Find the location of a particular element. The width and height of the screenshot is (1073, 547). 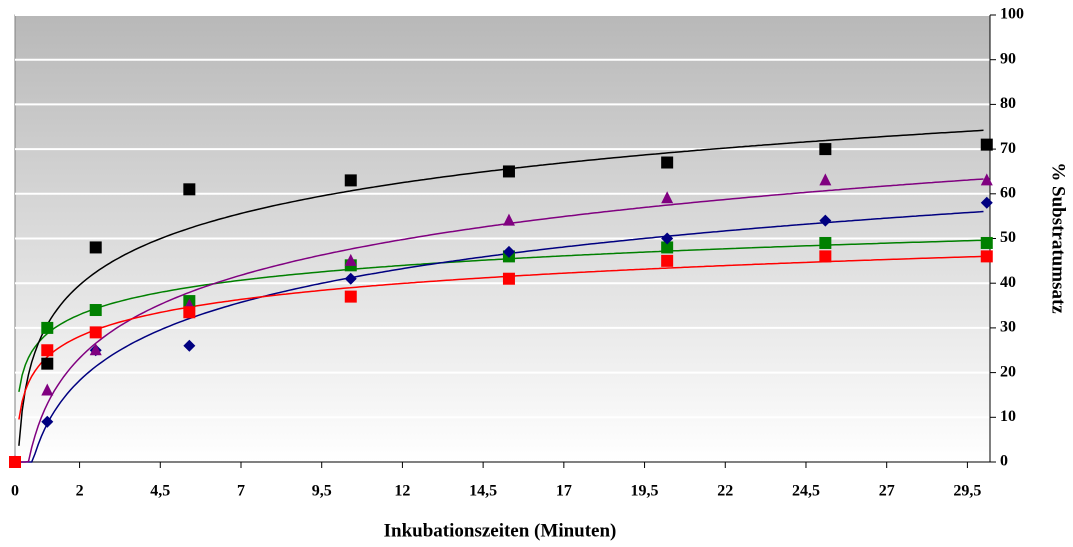

x-tick-label: 7 is located at coordinates (241, 491).